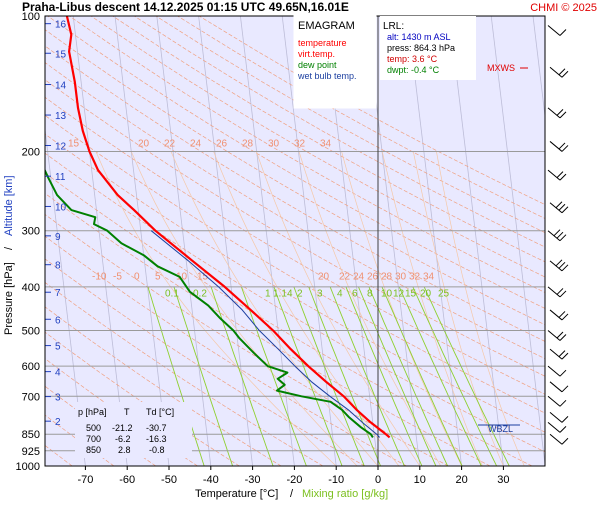 The width and height of the screenshot is (600, 505). What do you see at coordinates (61, 86) in the screenshot?
I see `altitude-tick-label: 14` at bounding box center [61, 86].